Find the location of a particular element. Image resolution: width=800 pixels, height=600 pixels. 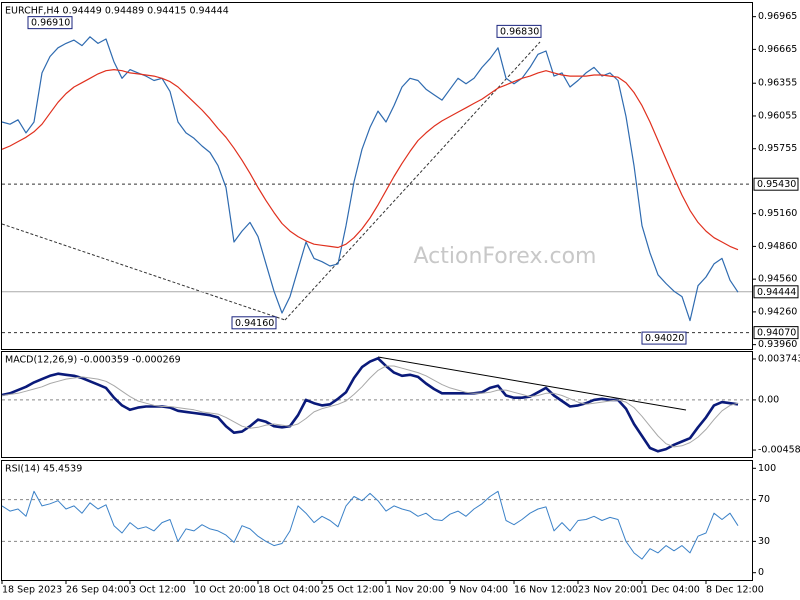

x-tick-label: 9 Nov 04:00 is located at coordinates (479, 590).